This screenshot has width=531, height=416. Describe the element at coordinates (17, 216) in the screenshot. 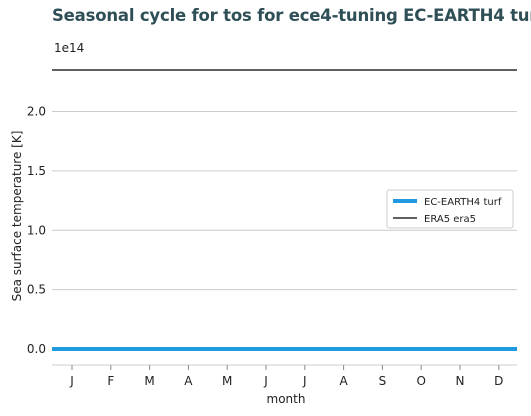

I see `y-axis-label: Sea surface temperature [K]` at that location.